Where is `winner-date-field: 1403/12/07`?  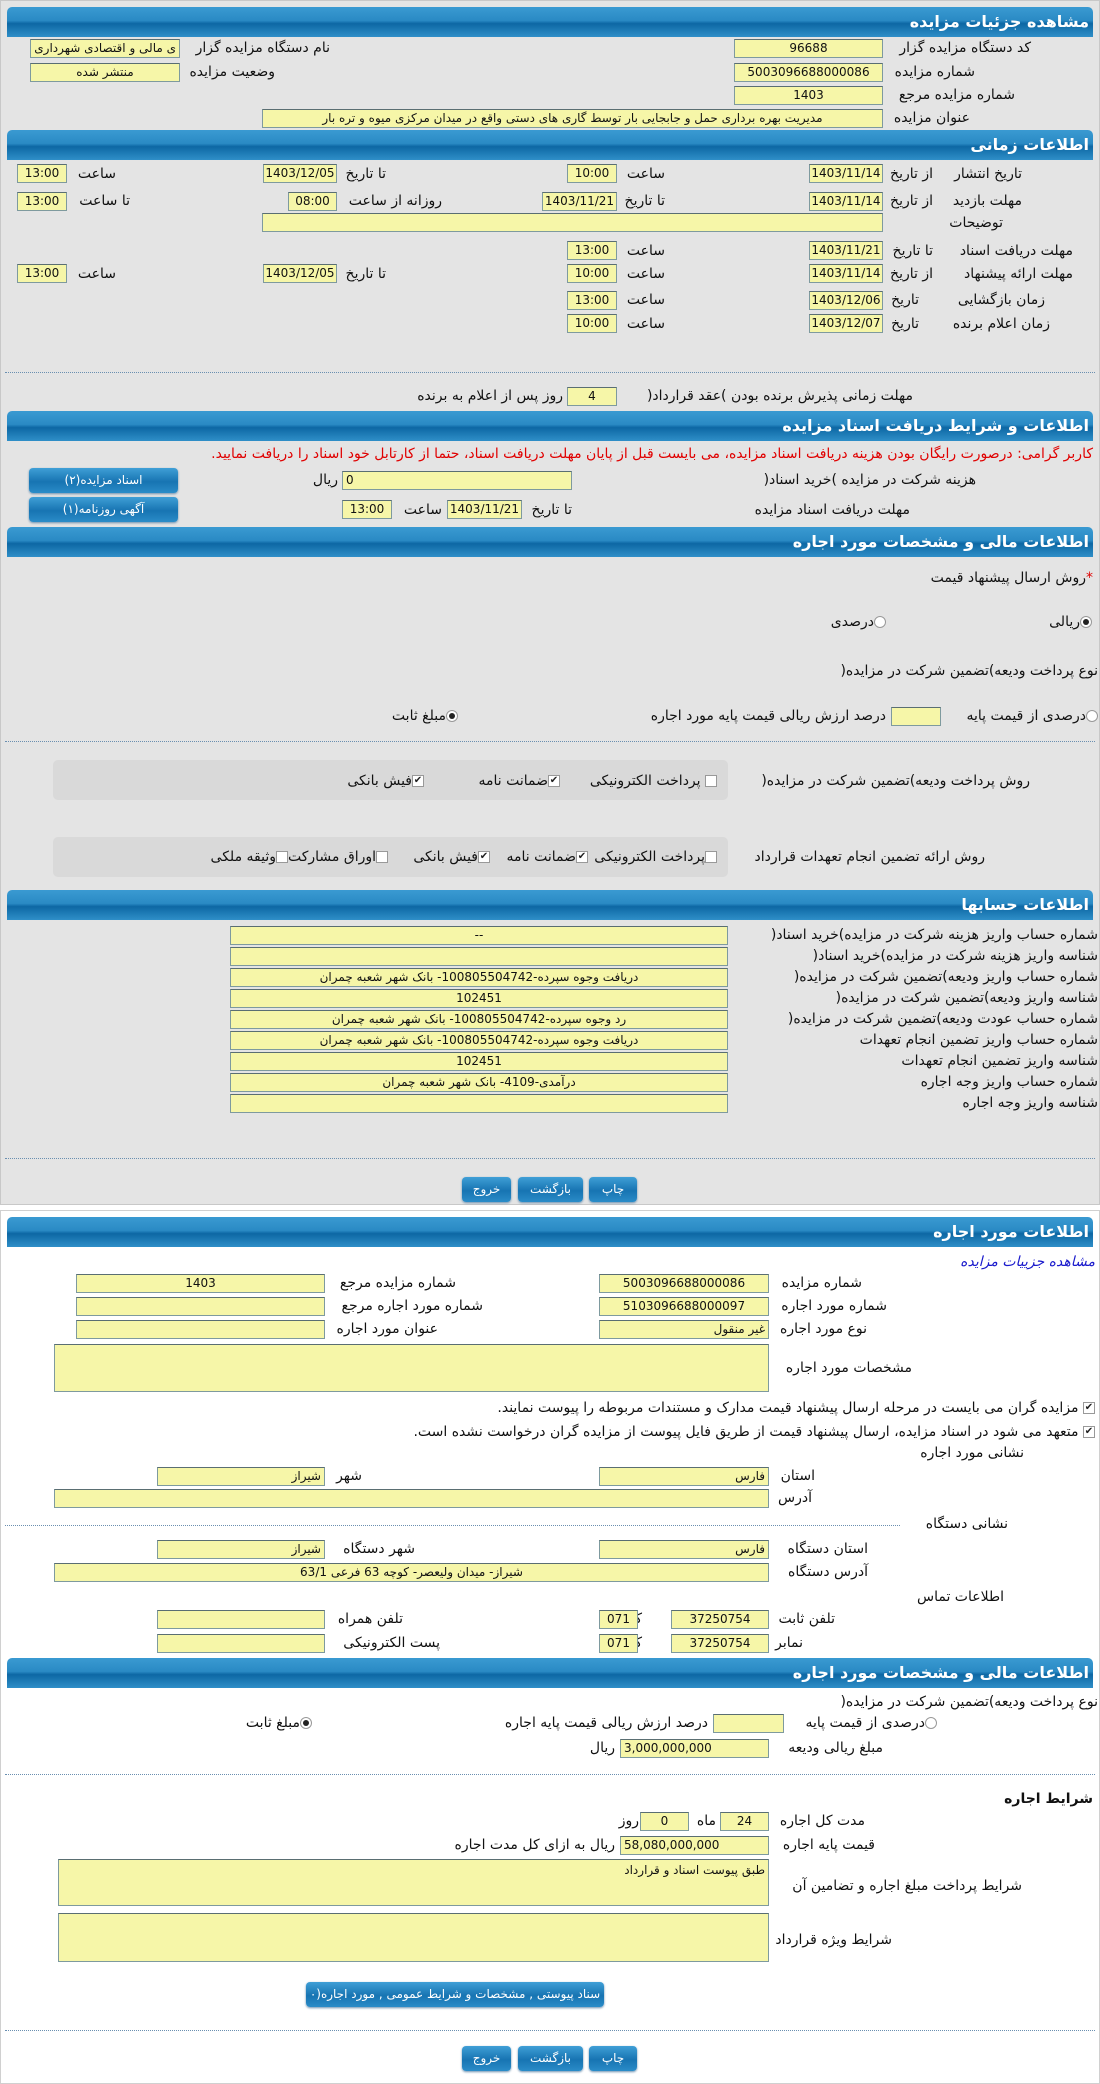 winner-date-field: 1403/12/07 is located at coordinates (846, 323).